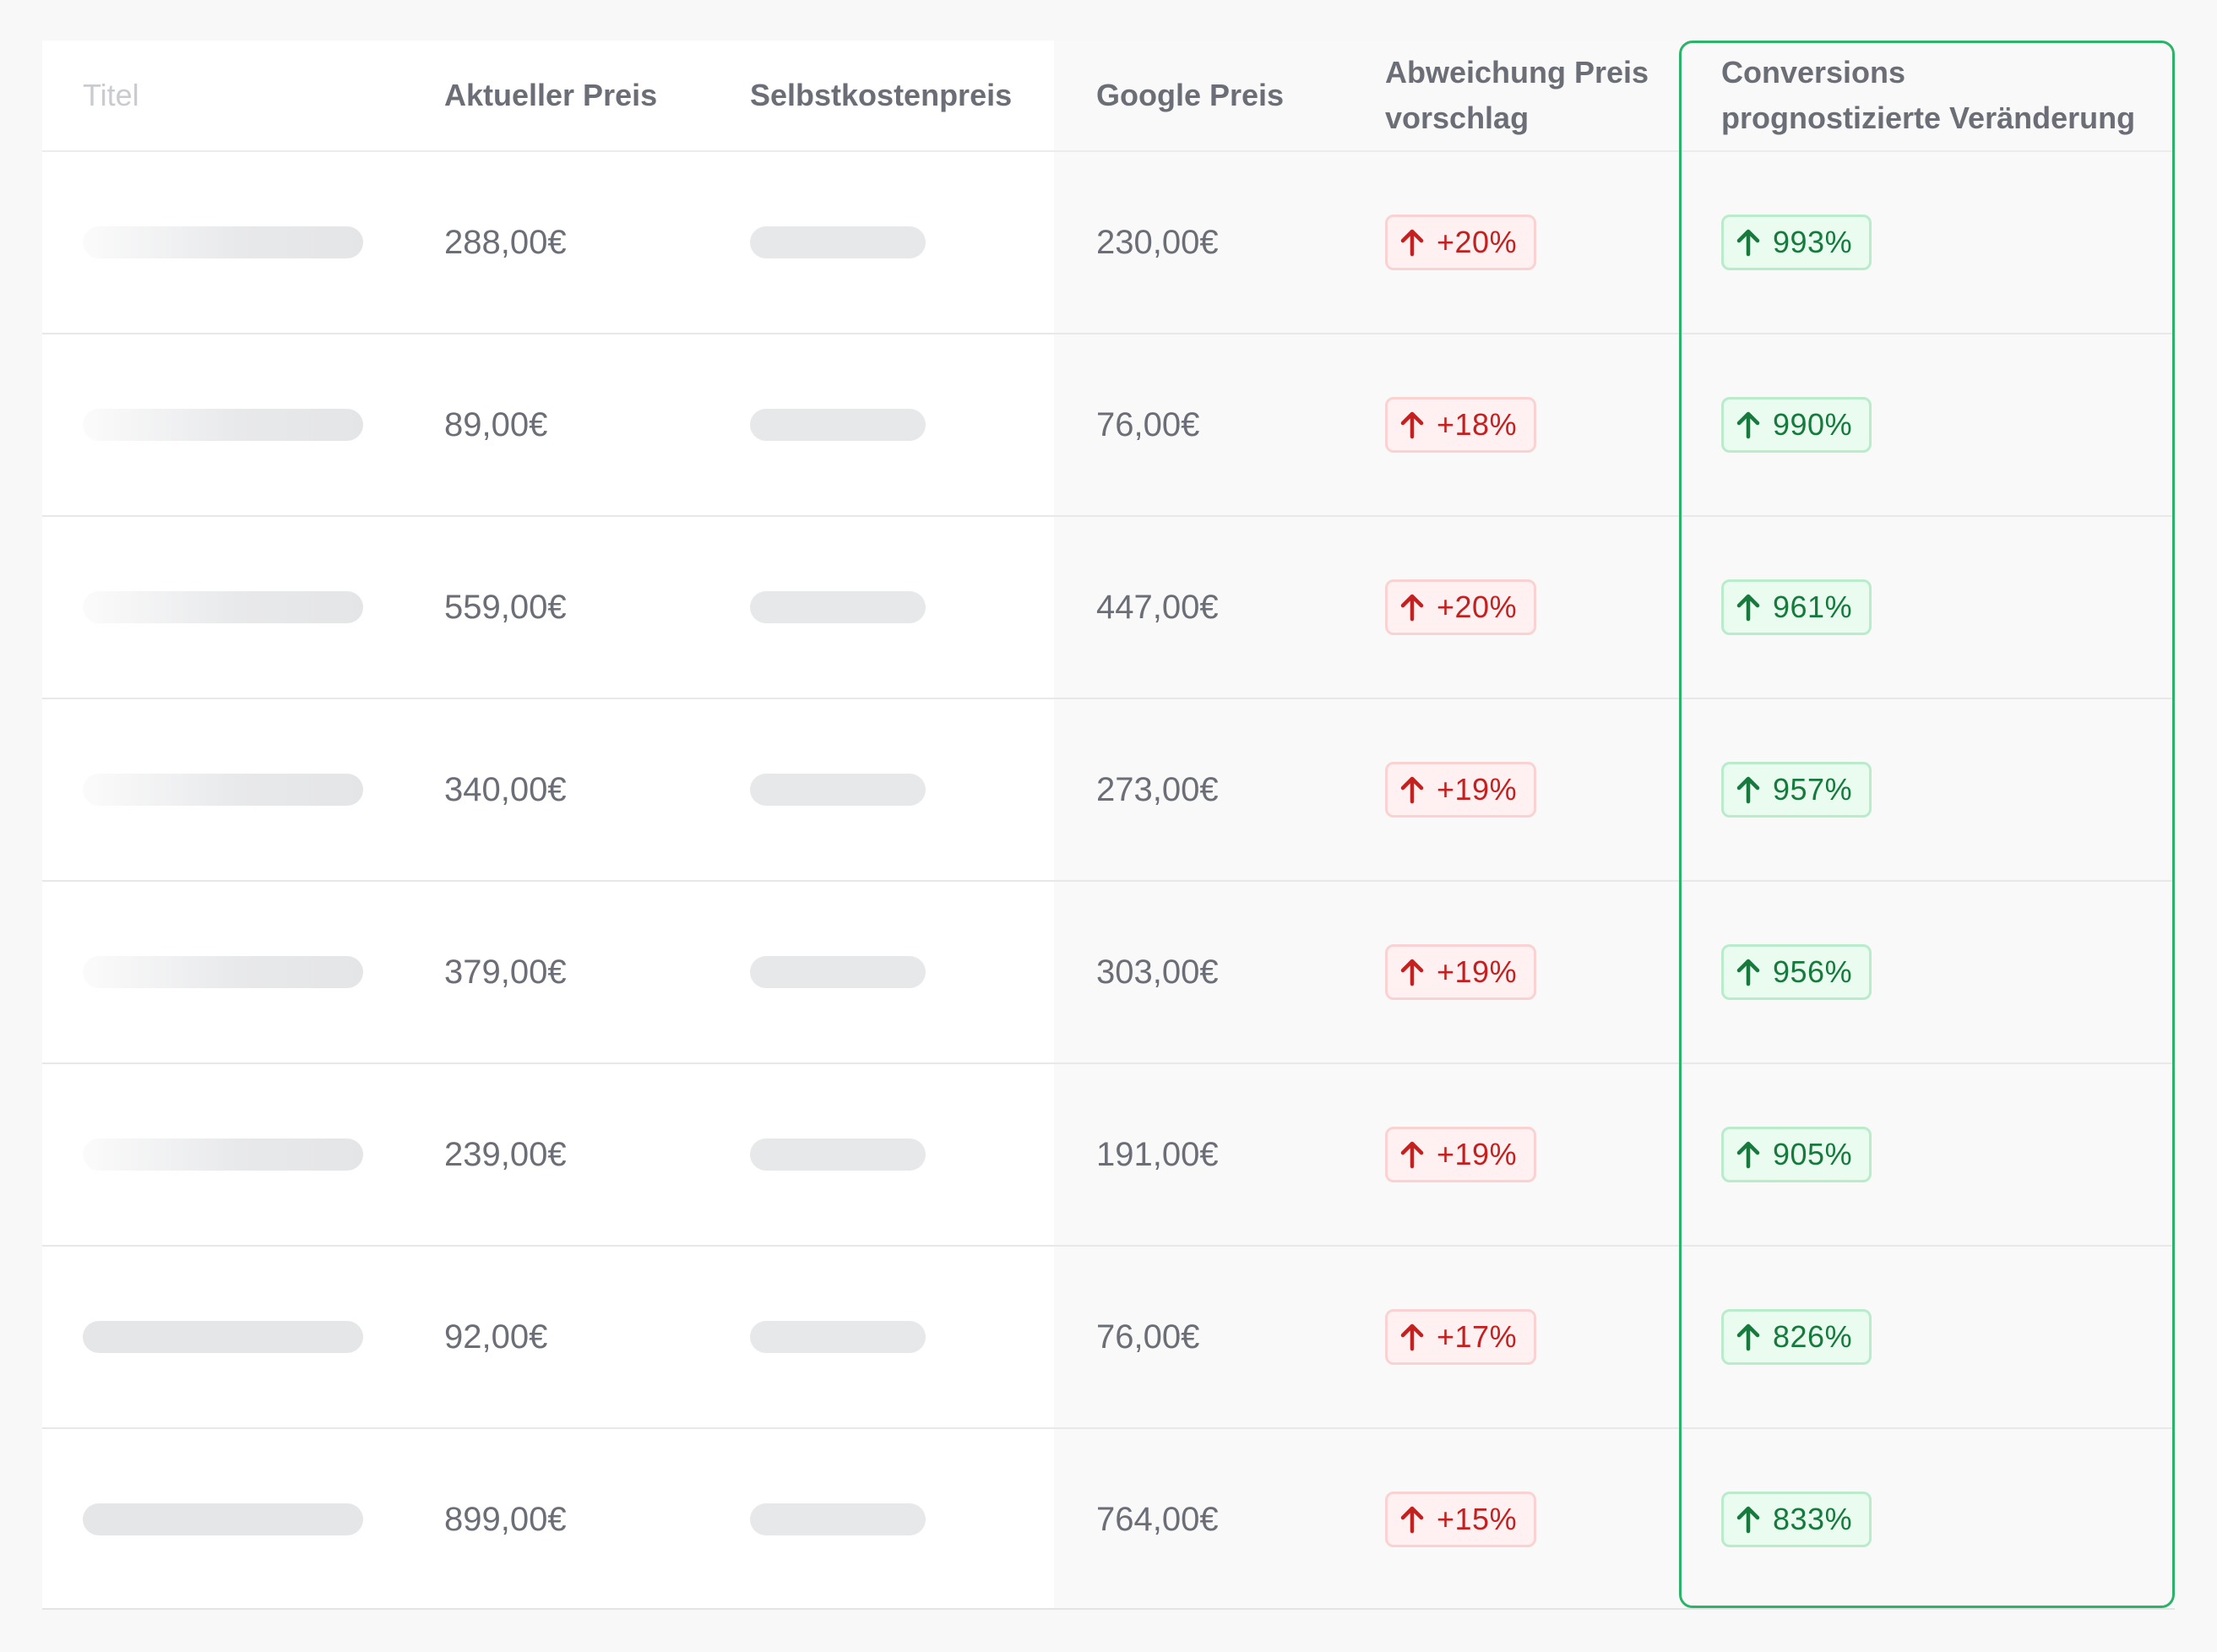  I want to click on google-price-cell: 230,00€, so click(1157, 242).